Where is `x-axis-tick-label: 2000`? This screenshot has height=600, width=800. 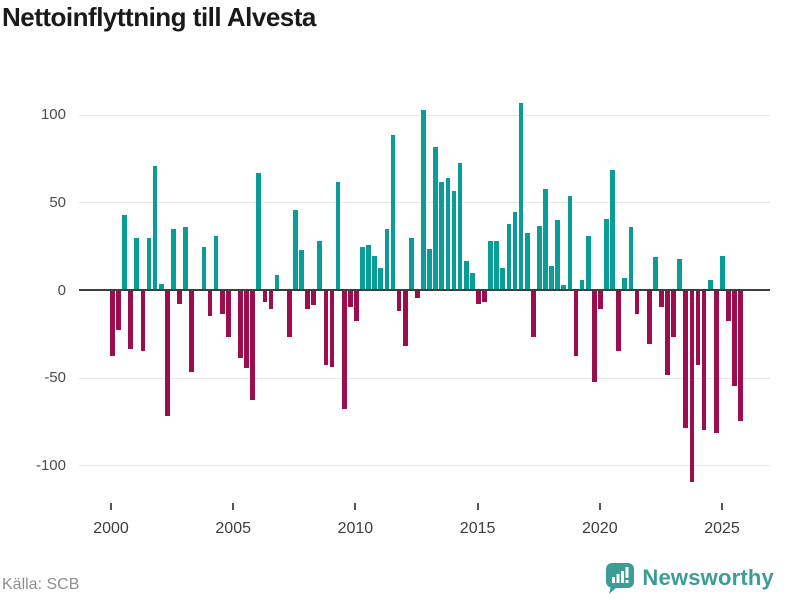
x-axis-tick-label: 2000 is located at coordinates (111, 528).